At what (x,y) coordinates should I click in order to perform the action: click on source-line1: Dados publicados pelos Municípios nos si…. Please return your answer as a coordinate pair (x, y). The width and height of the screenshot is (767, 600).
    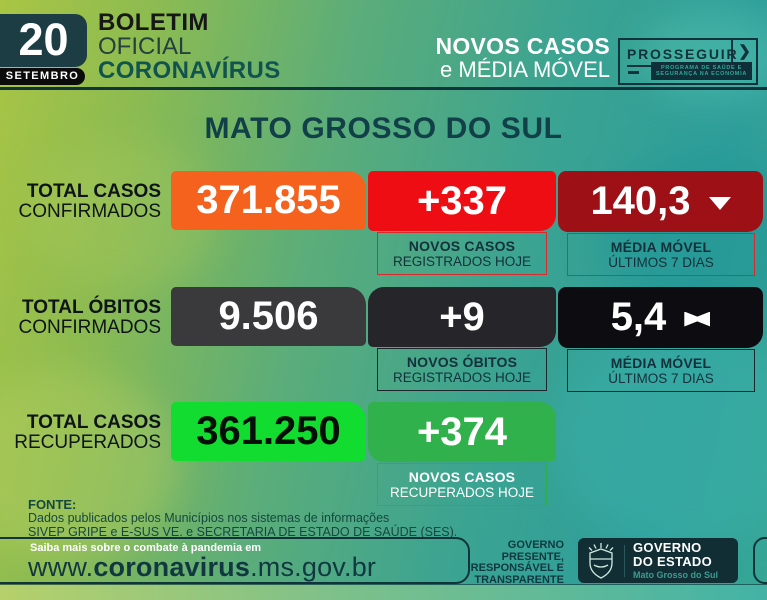
    Looking at the image, I should click on (209, 518).